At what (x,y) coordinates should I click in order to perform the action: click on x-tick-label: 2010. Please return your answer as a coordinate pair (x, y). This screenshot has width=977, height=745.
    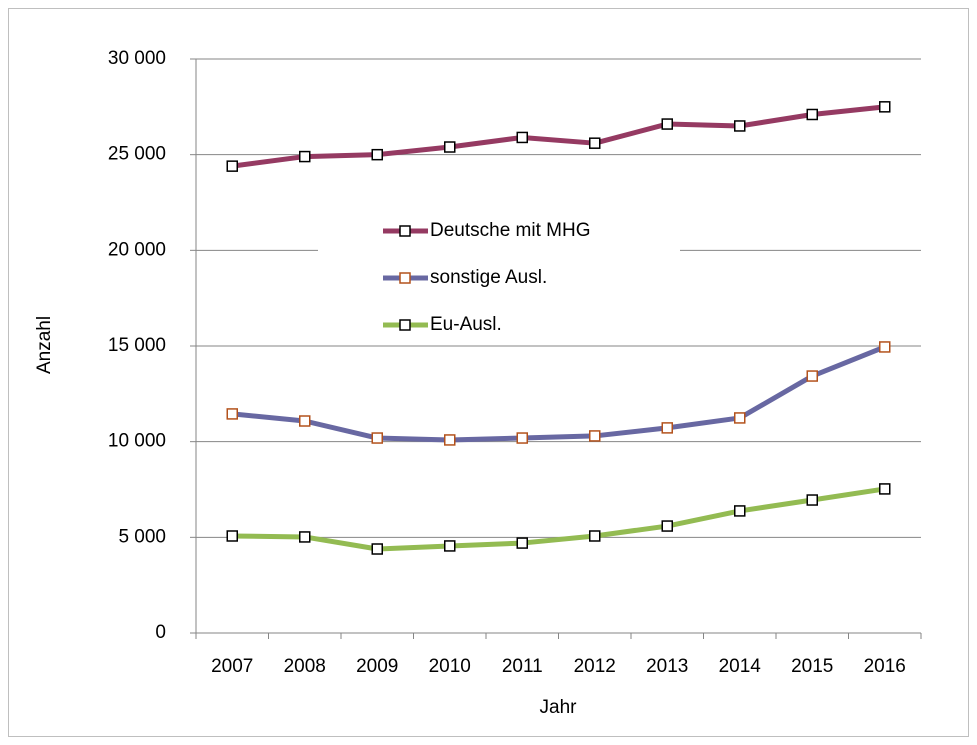
    Looking at the image, I should click on (450, 666).